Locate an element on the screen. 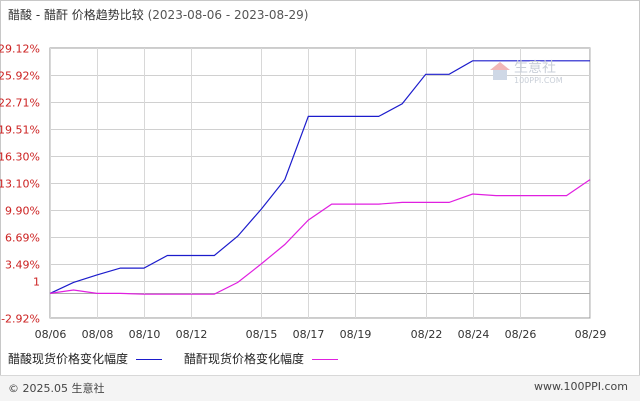 This screenshot has height=401, width=640. y-tick-label: 13.10% is located at coordinates (20, 184).